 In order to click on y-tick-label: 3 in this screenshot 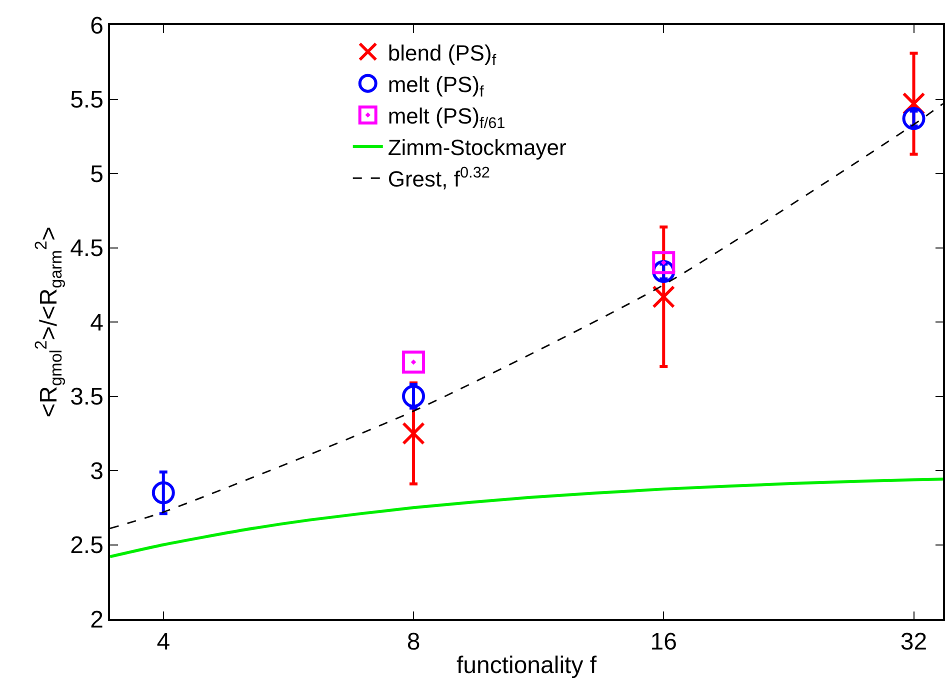, I will do `click(97, 471)`.